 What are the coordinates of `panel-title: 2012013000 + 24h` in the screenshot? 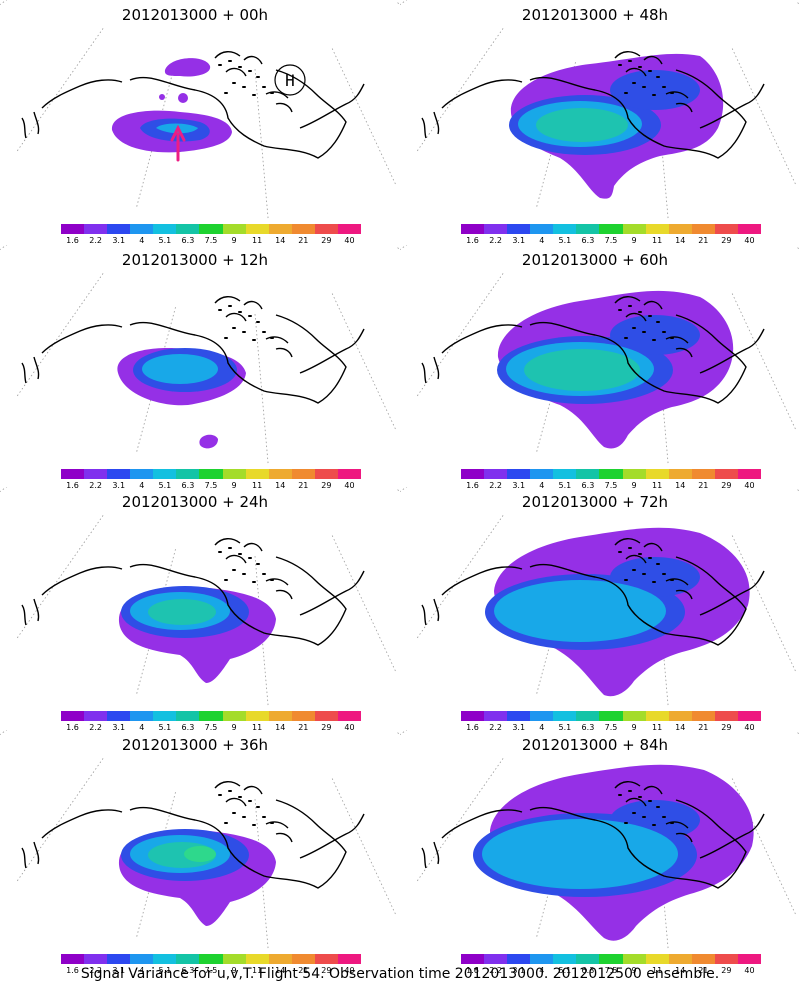 It's located at (195, 502).